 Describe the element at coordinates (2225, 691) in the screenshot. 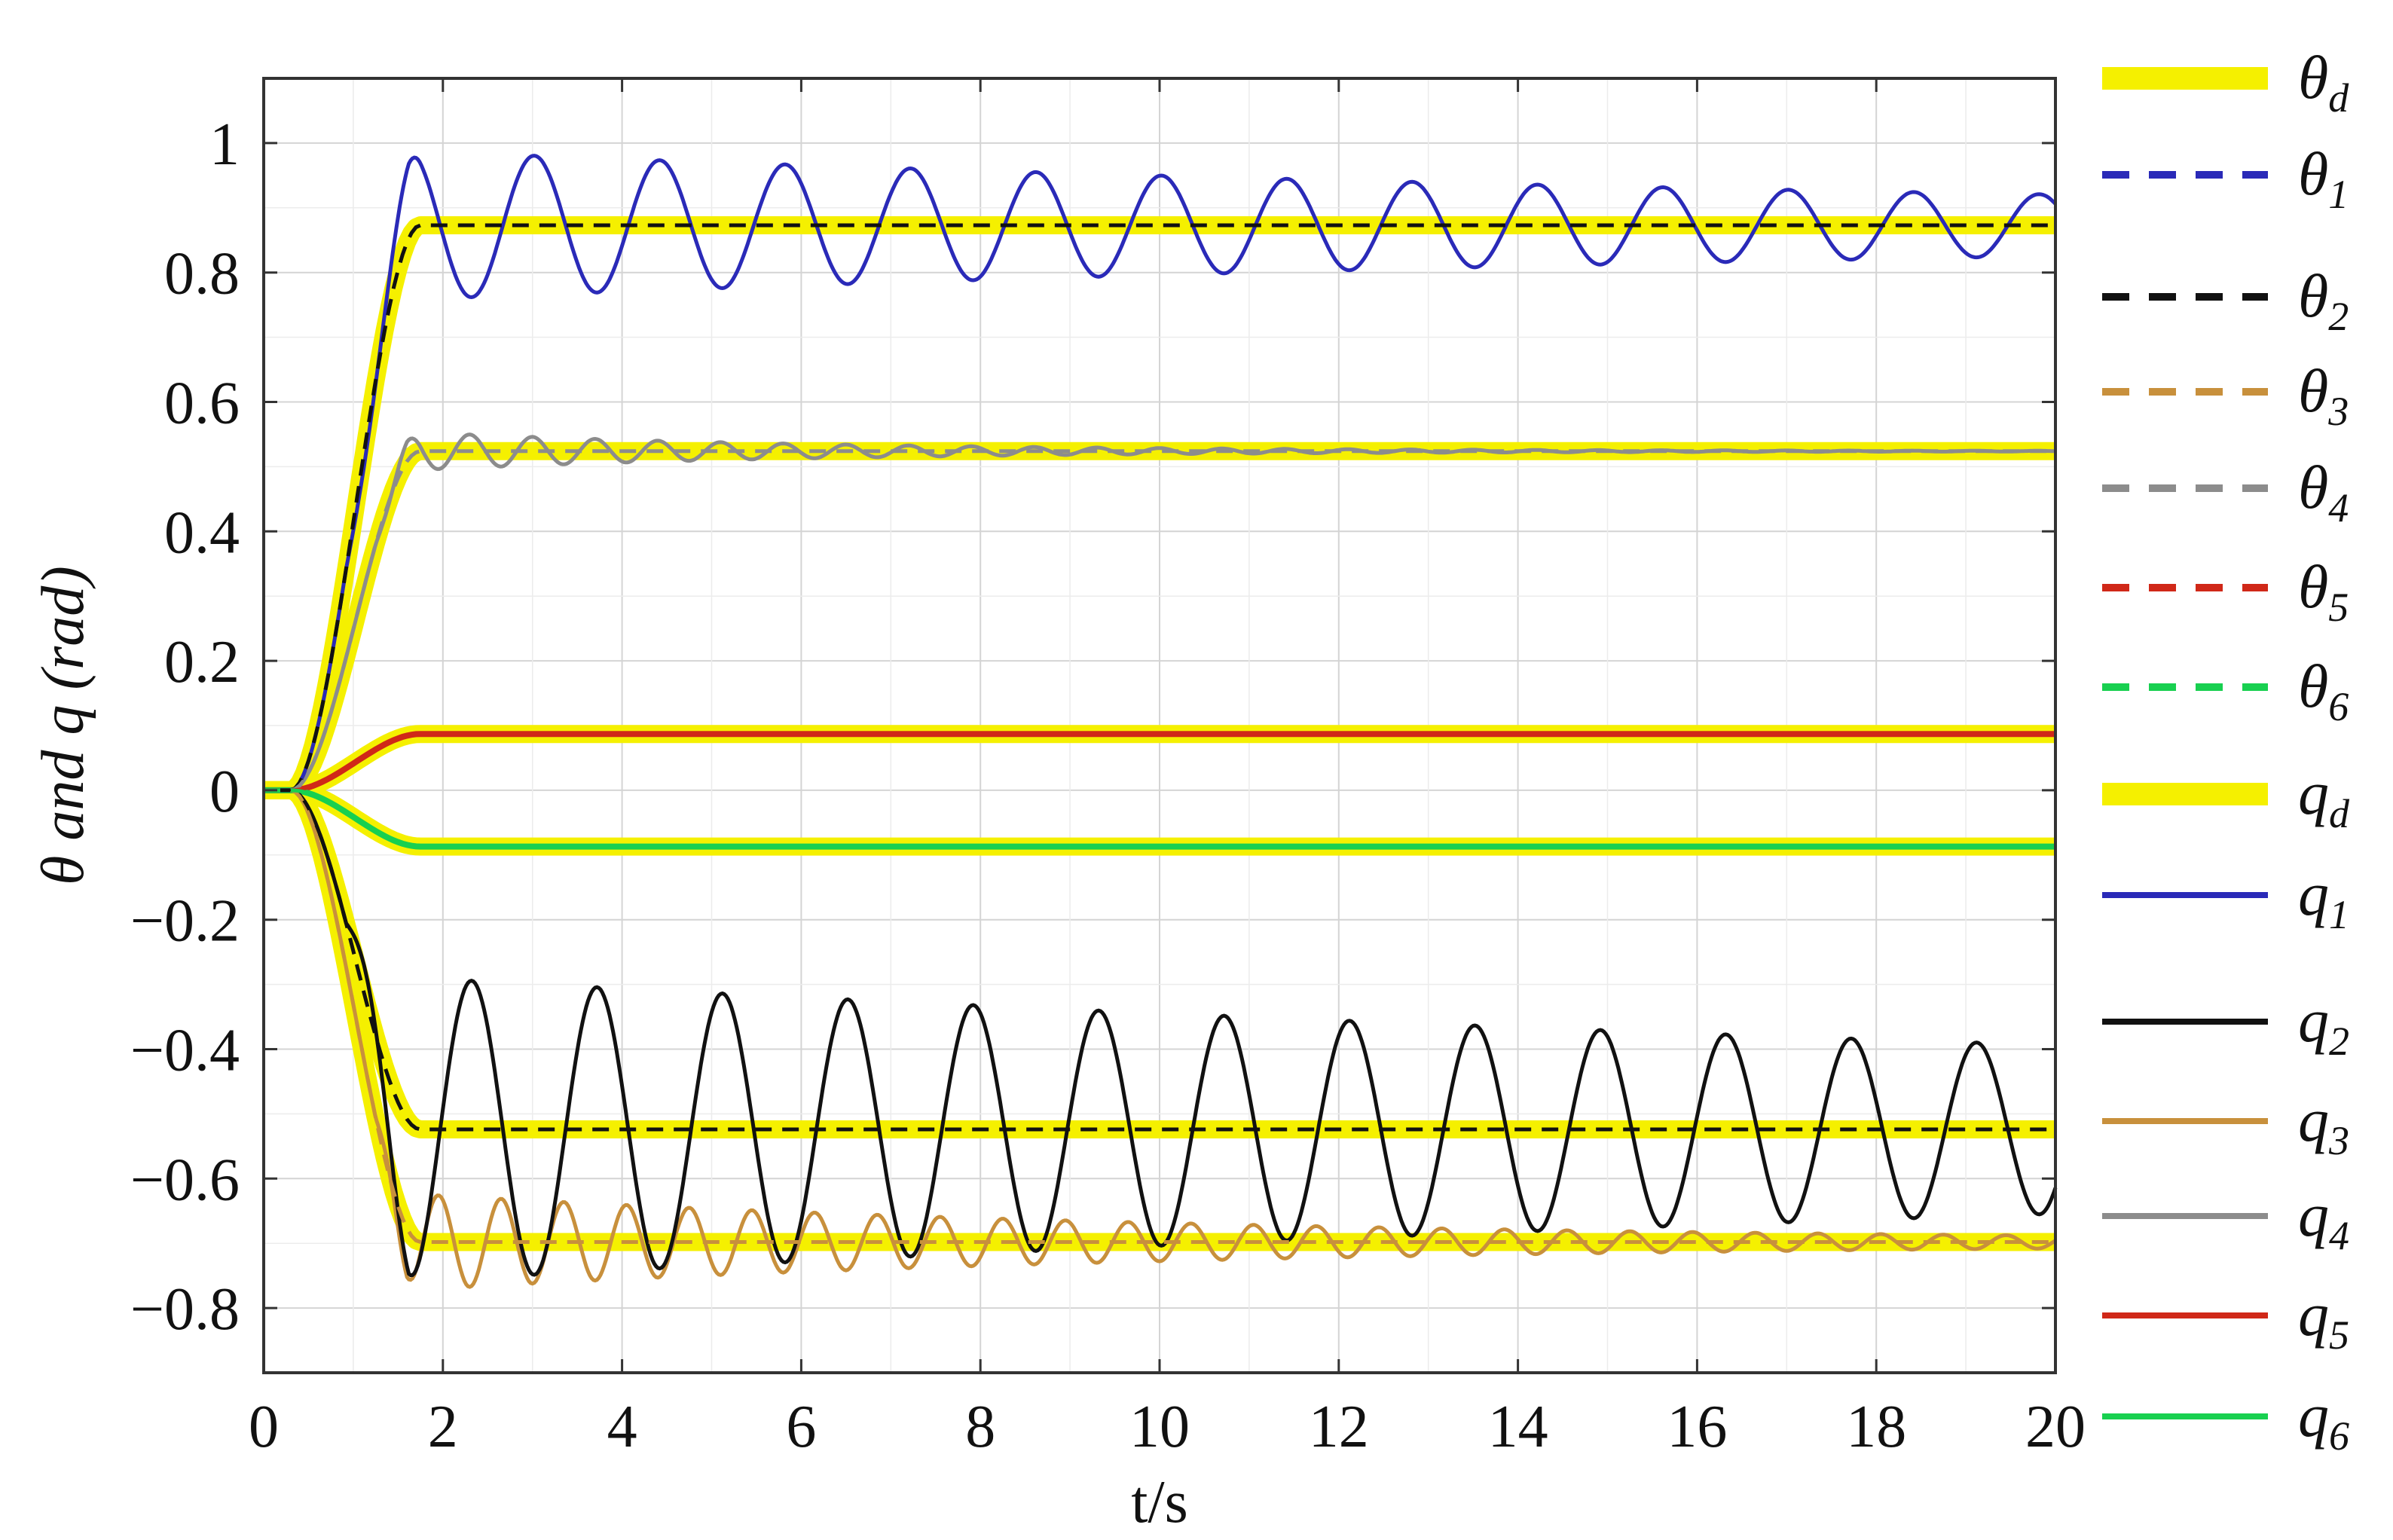

I see `legend-item: θ6` at that location.